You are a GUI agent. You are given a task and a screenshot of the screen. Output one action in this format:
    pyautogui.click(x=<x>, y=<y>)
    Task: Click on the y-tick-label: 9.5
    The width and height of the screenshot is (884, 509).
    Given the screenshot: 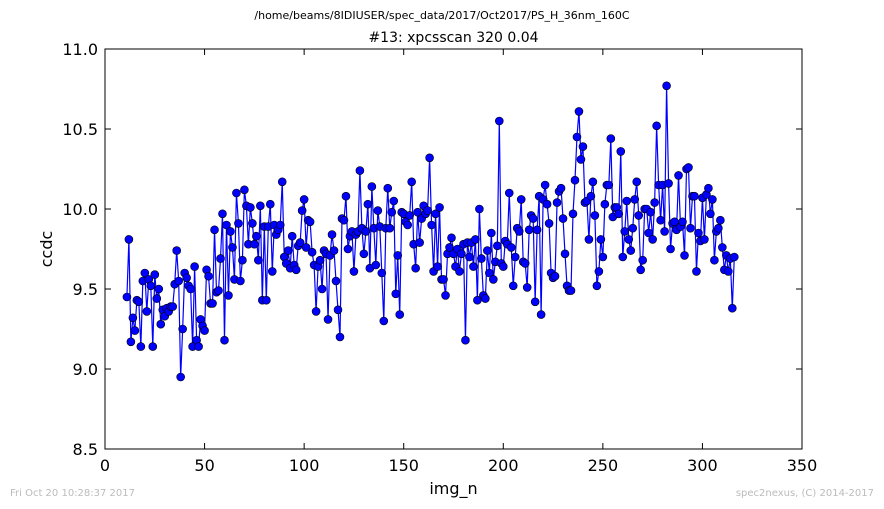 What is the action you would take?
    pyautogui.click(x=85, y=289)
    